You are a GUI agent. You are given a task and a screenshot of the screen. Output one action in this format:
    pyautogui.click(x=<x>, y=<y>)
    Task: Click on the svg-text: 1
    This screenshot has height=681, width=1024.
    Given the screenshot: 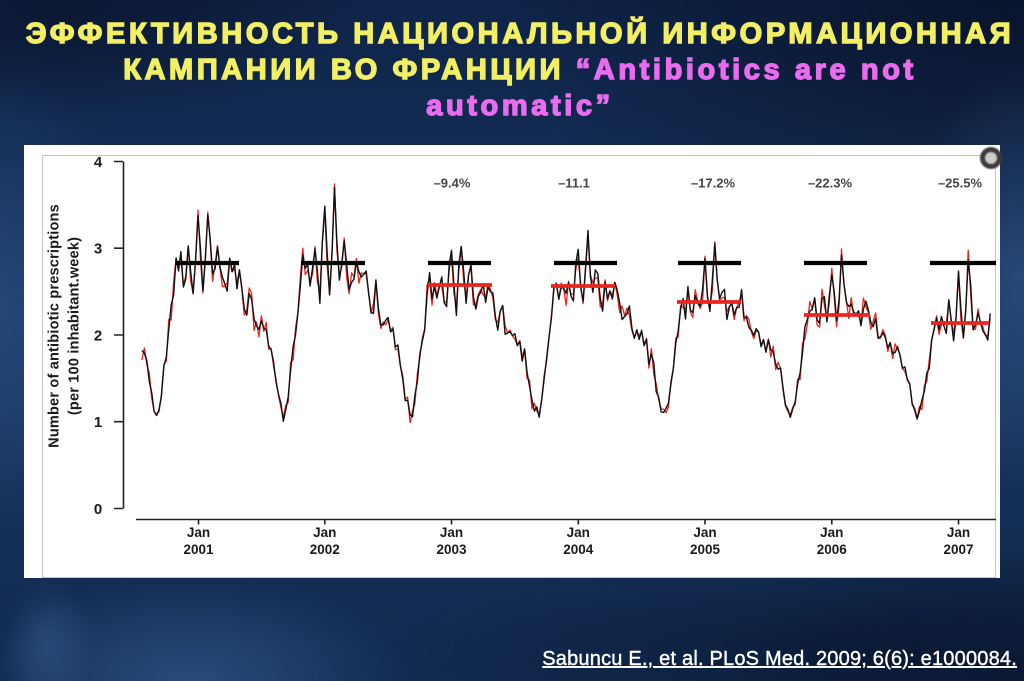 What is the action you would take?
    pyautogui.click(x=98, y=422)
    